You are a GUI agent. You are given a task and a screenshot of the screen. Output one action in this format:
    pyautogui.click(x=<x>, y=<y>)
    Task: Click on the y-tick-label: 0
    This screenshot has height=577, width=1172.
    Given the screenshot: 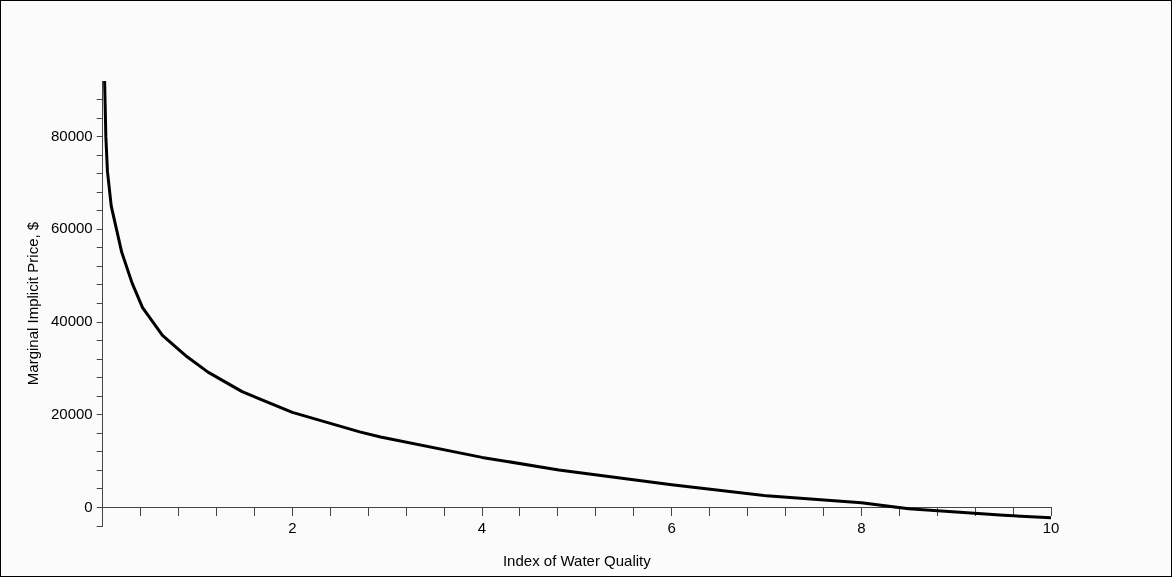 What is the action you would take?
    pyautogui.click(x=88, y=506)
    